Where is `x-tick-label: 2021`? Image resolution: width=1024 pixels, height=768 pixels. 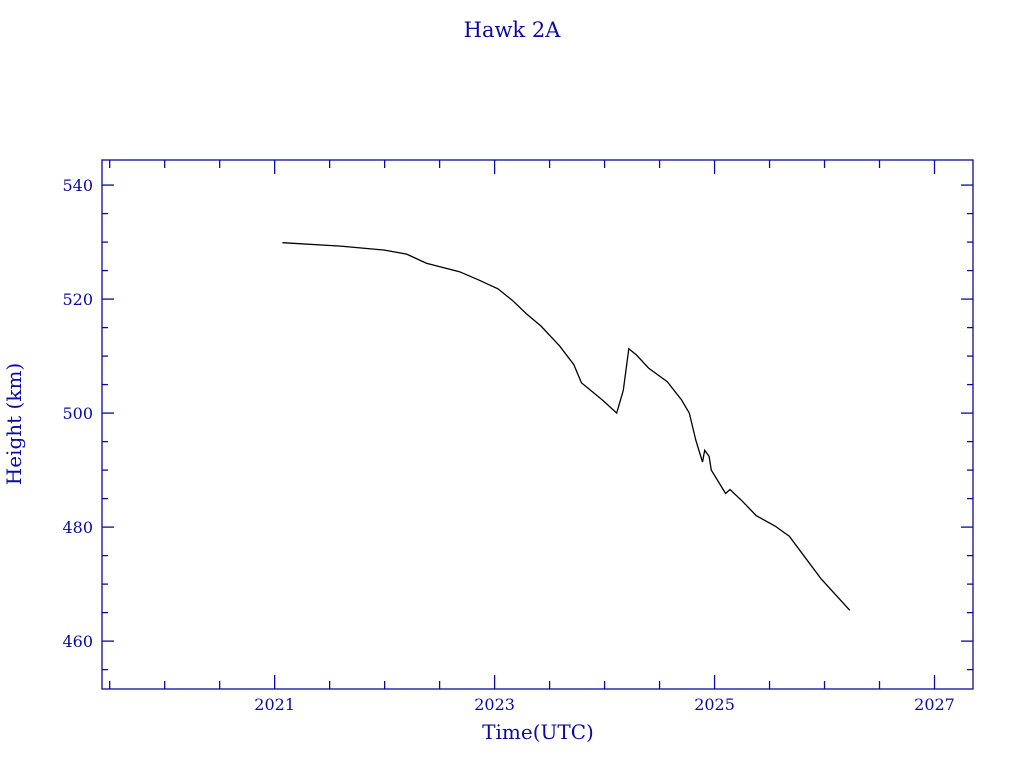 x-tick-label: 2021 is located at coordinates (274, 704).